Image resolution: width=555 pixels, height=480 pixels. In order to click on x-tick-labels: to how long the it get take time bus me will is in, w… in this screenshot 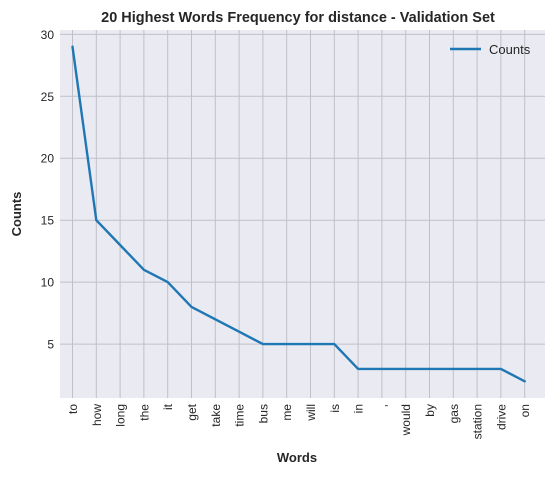, I will do `click(299, 421)`.